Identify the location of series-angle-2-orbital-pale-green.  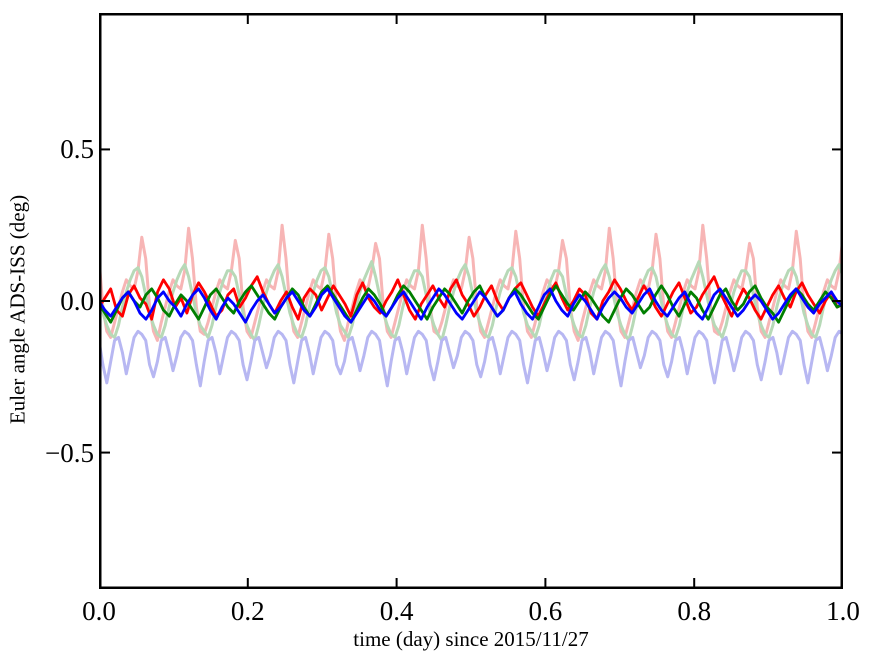
(471, 301).